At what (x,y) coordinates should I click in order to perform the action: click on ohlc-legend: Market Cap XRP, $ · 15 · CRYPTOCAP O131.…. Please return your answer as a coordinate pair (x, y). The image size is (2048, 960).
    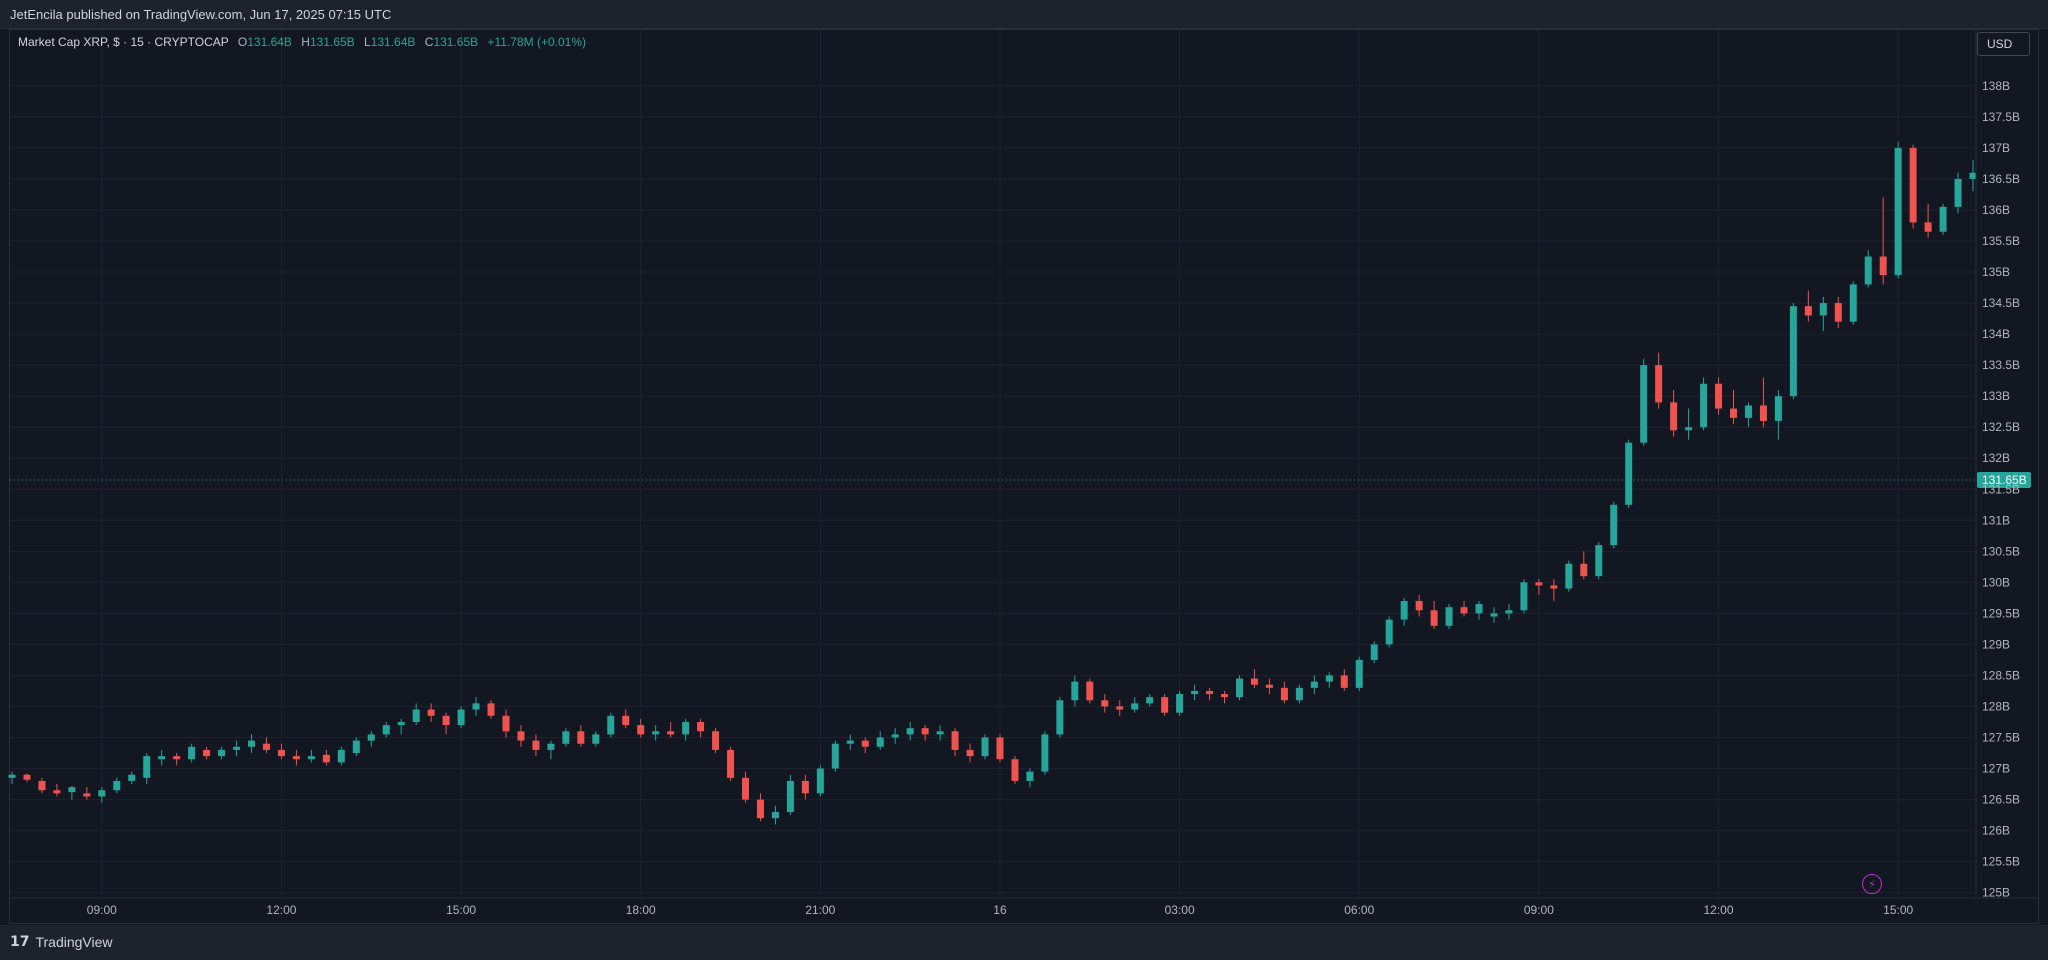
    Looking at the image, I should click on (302, 42).